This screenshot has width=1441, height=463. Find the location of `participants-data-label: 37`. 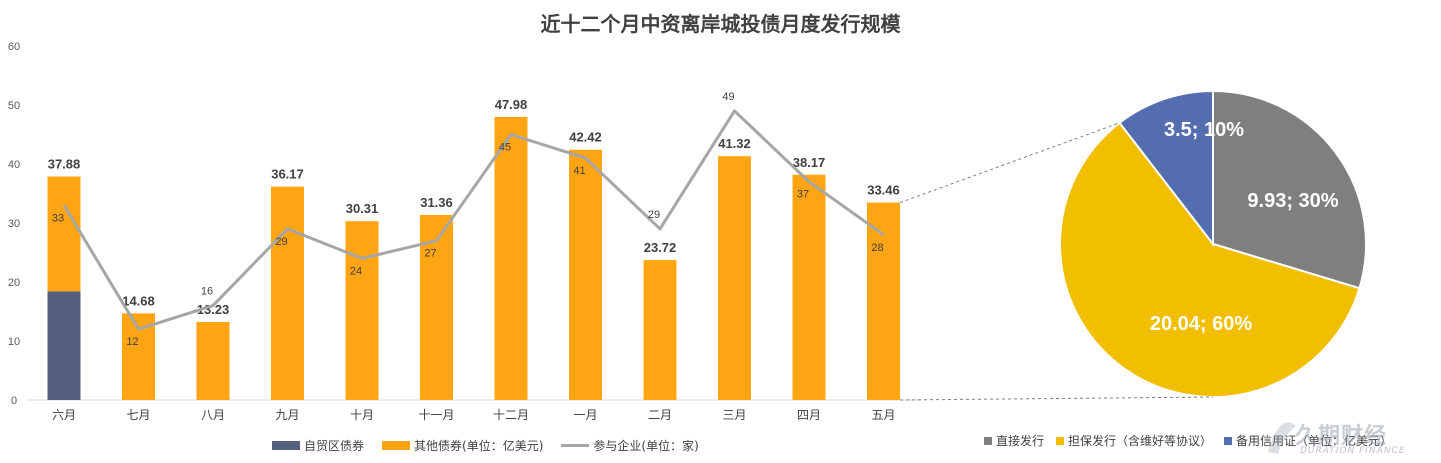

participants-data-label: 37 is located at coordinates (803, 195).